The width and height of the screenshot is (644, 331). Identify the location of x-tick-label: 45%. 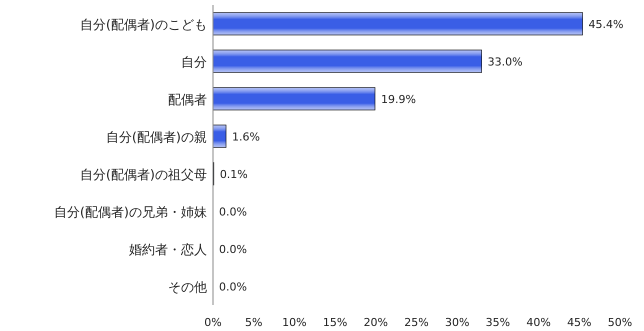
(579, 322).